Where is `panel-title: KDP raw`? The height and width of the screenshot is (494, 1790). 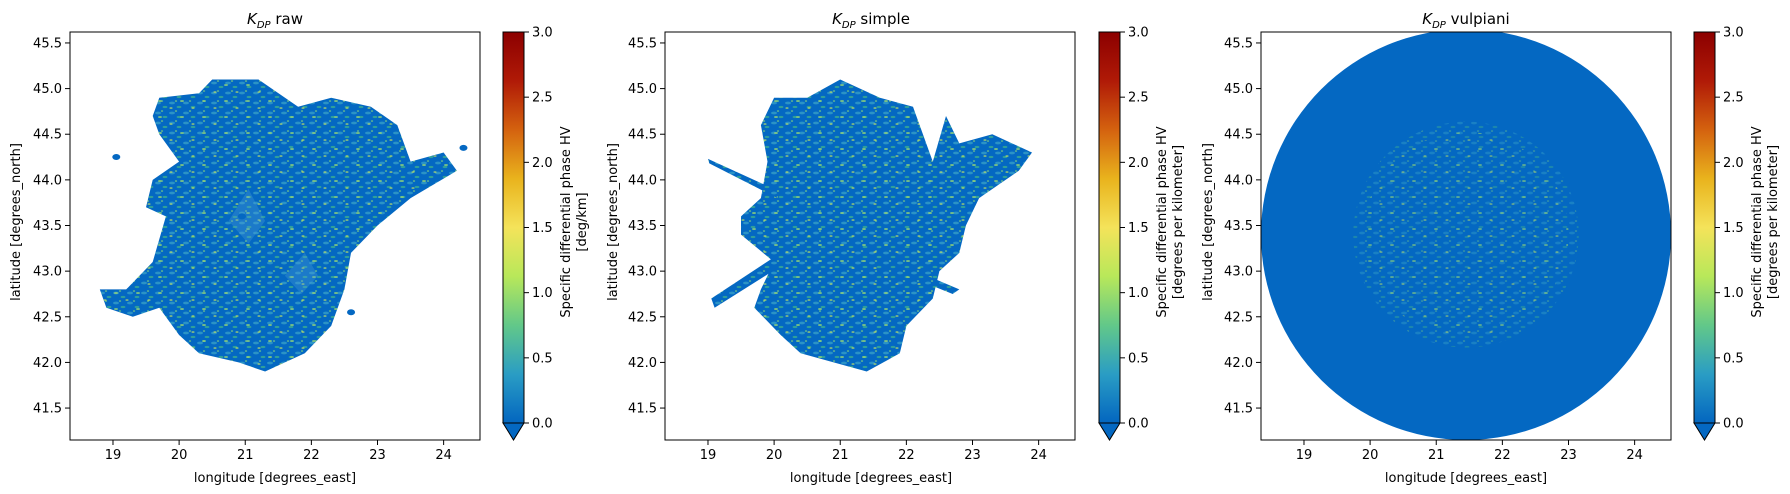
panel-title: KDP raw is located at coordinates (275, 20).